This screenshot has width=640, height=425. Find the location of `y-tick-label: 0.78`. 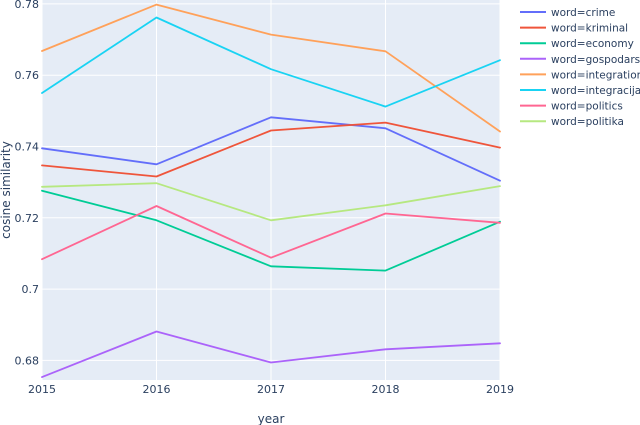

y-tick-label: 0.78 is located at coordinates (27, 5).